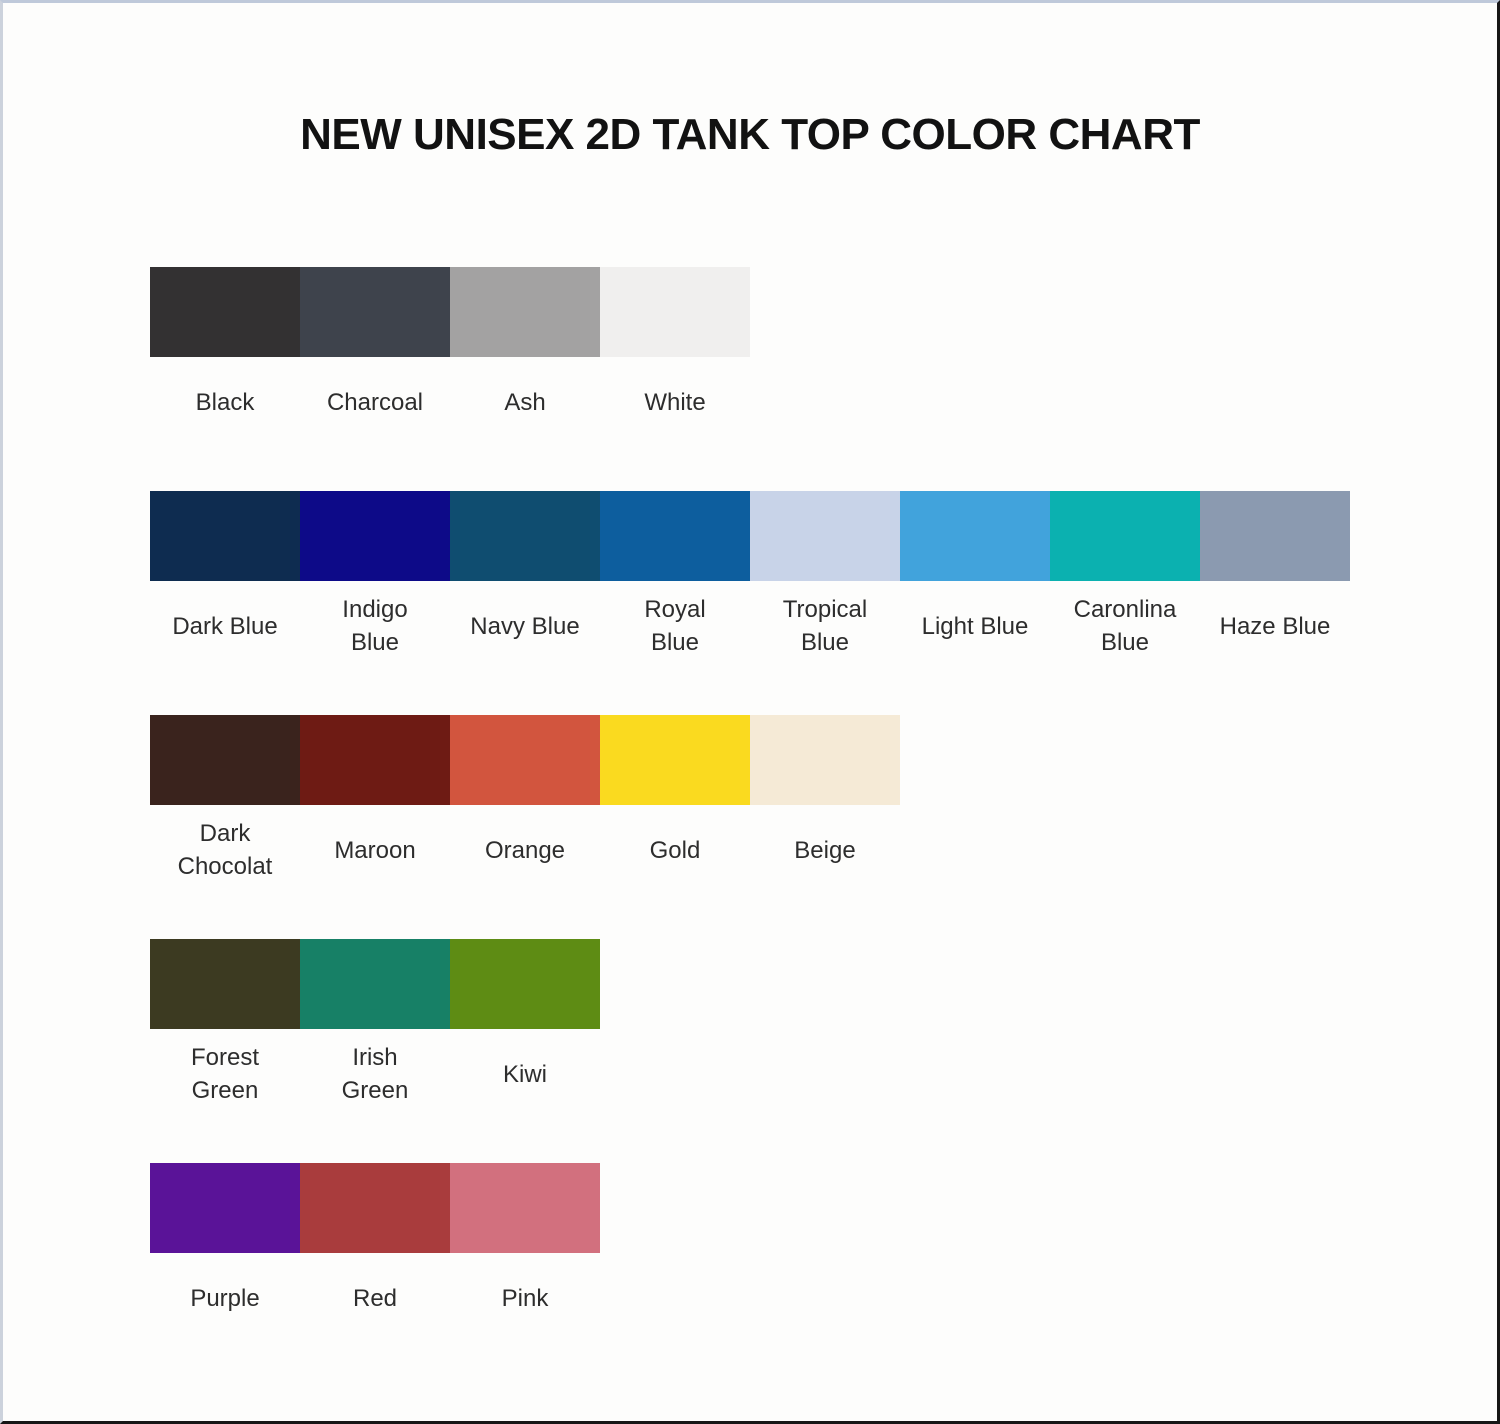 The width and height of the screenshot is (1500, 1424). I want to click on color-label-beige: Beige, so click(825, 850).